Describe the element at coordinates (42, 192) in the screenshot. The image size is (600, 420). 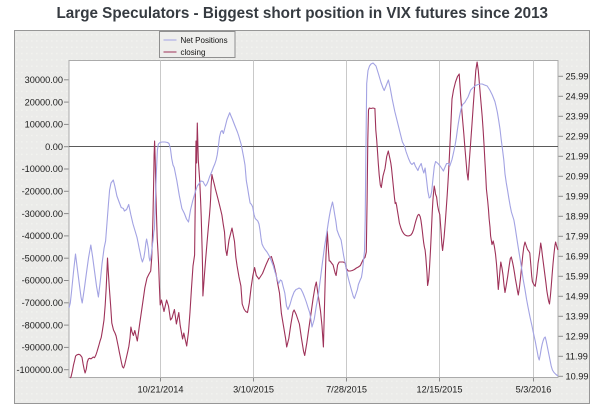
I see `svg-text: -20000.00` at that location.